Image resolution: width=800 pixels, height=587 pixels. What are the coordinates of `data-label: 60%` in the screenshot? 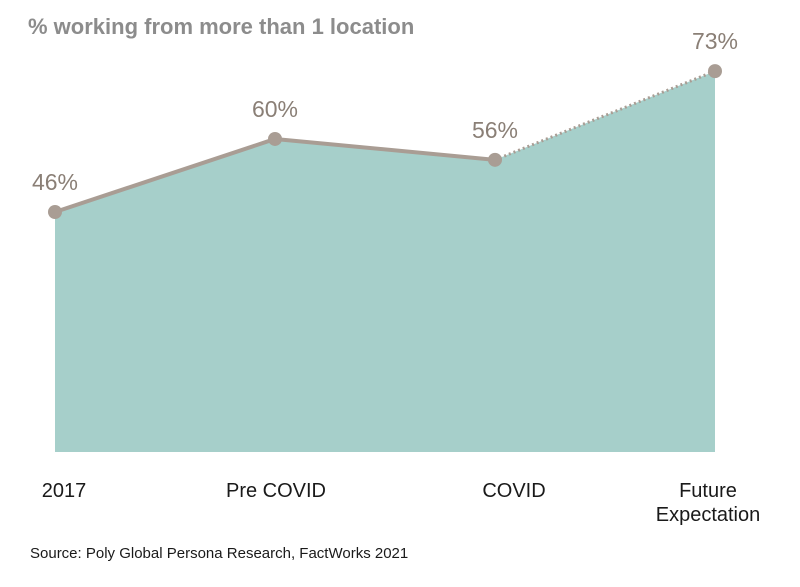 It's located at (275, 109).